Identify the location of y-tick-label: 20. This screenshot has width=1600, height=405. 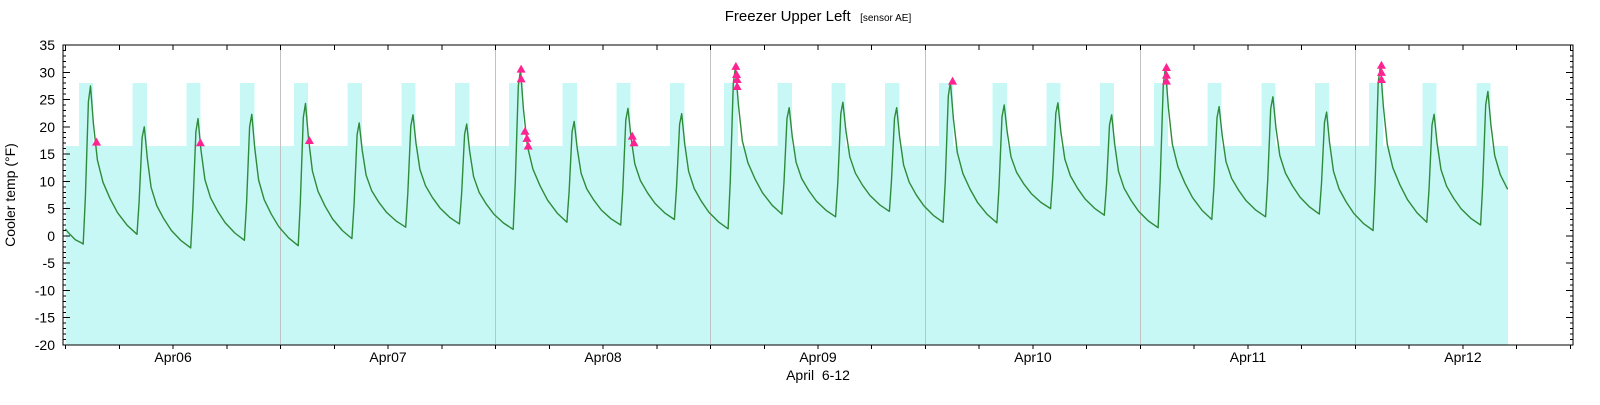
(47, 127).